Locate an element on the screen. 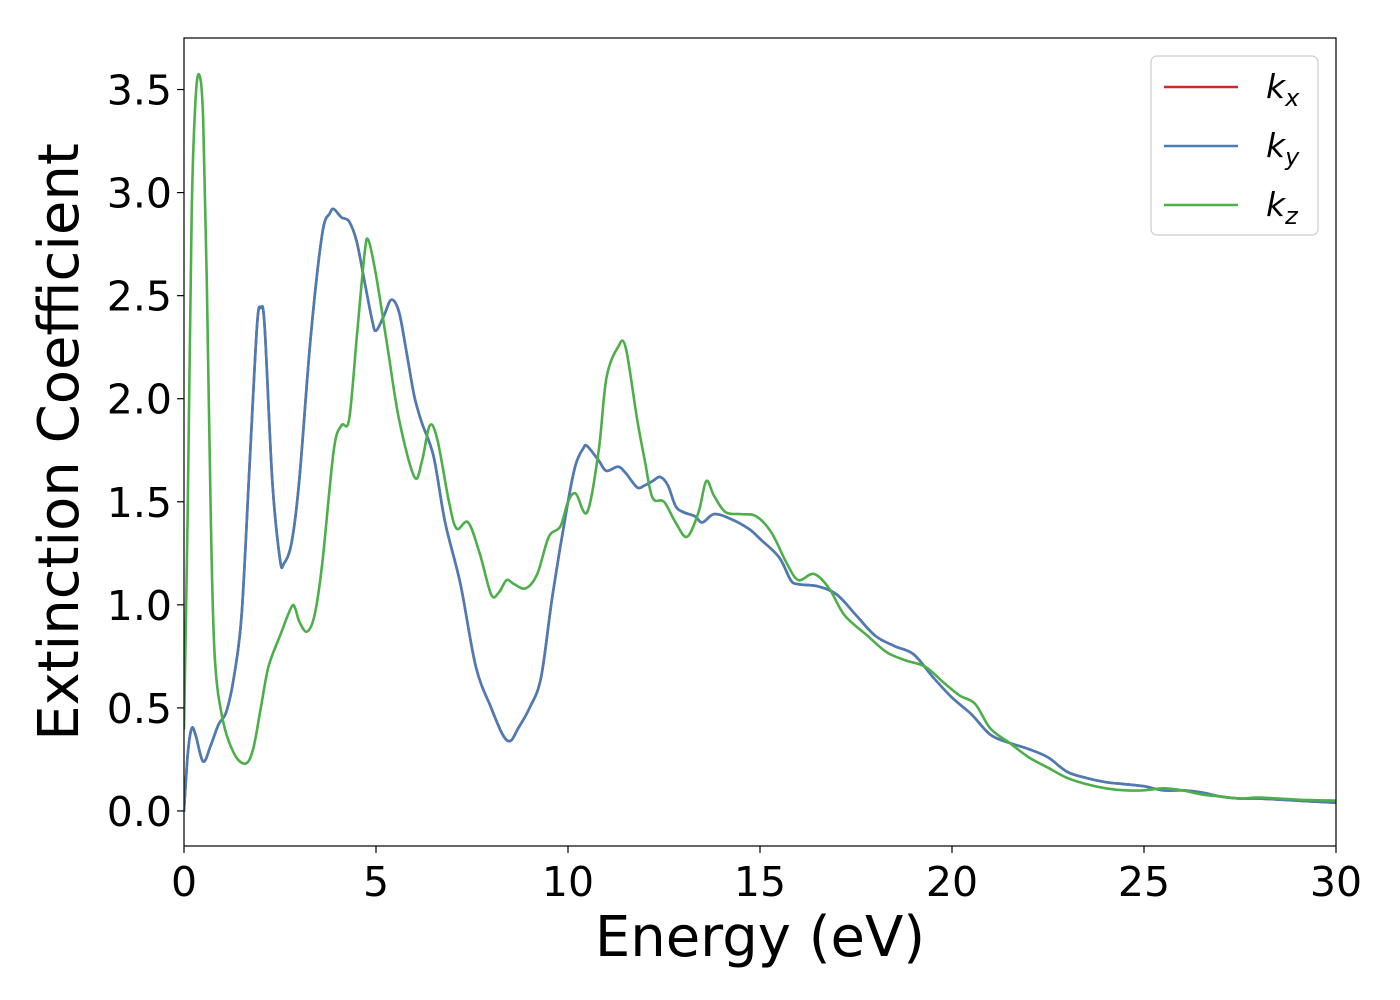  legend-label-kz: kz is located at coordinates (1282, 207).